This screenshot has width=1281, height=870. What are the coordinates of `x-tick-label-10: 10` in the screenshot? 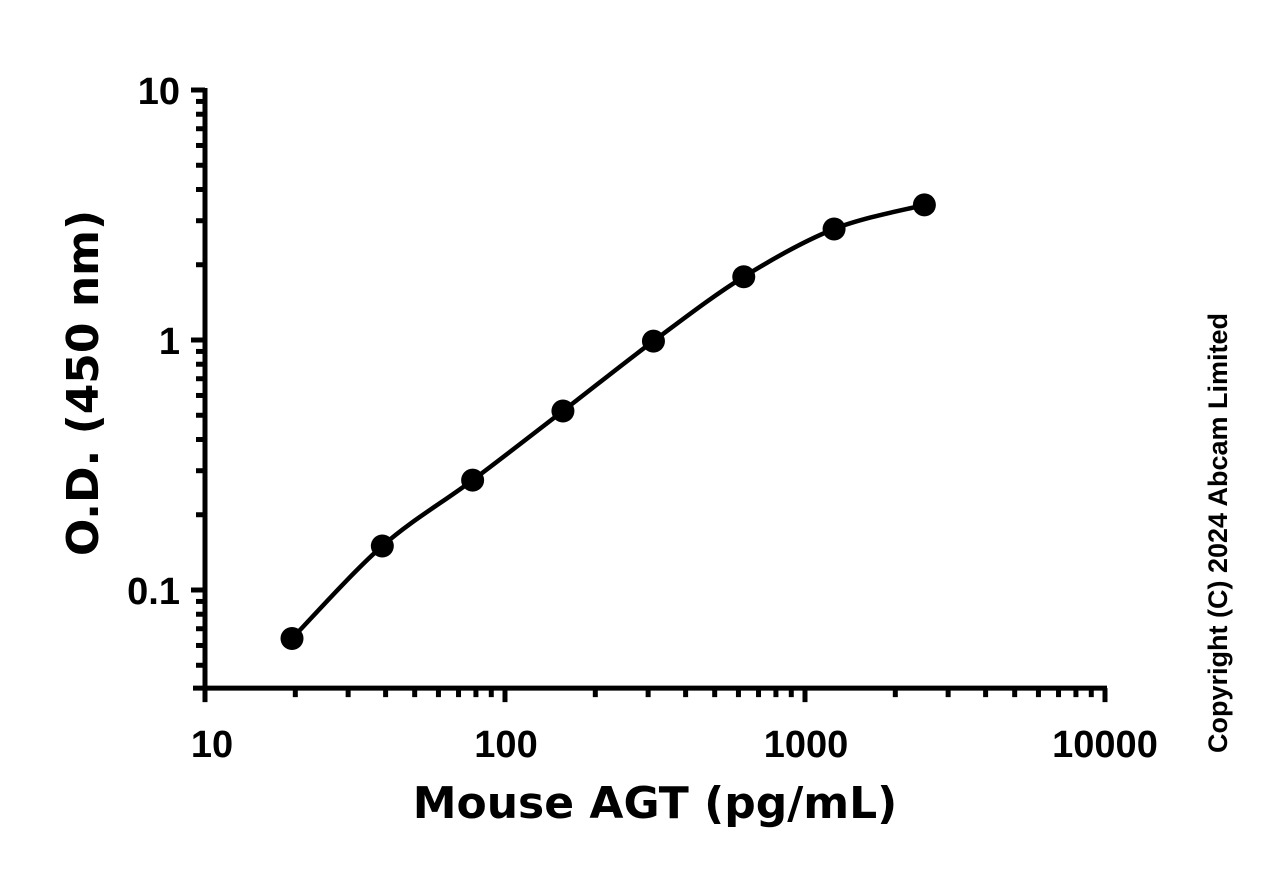 It's located at (212, 745).